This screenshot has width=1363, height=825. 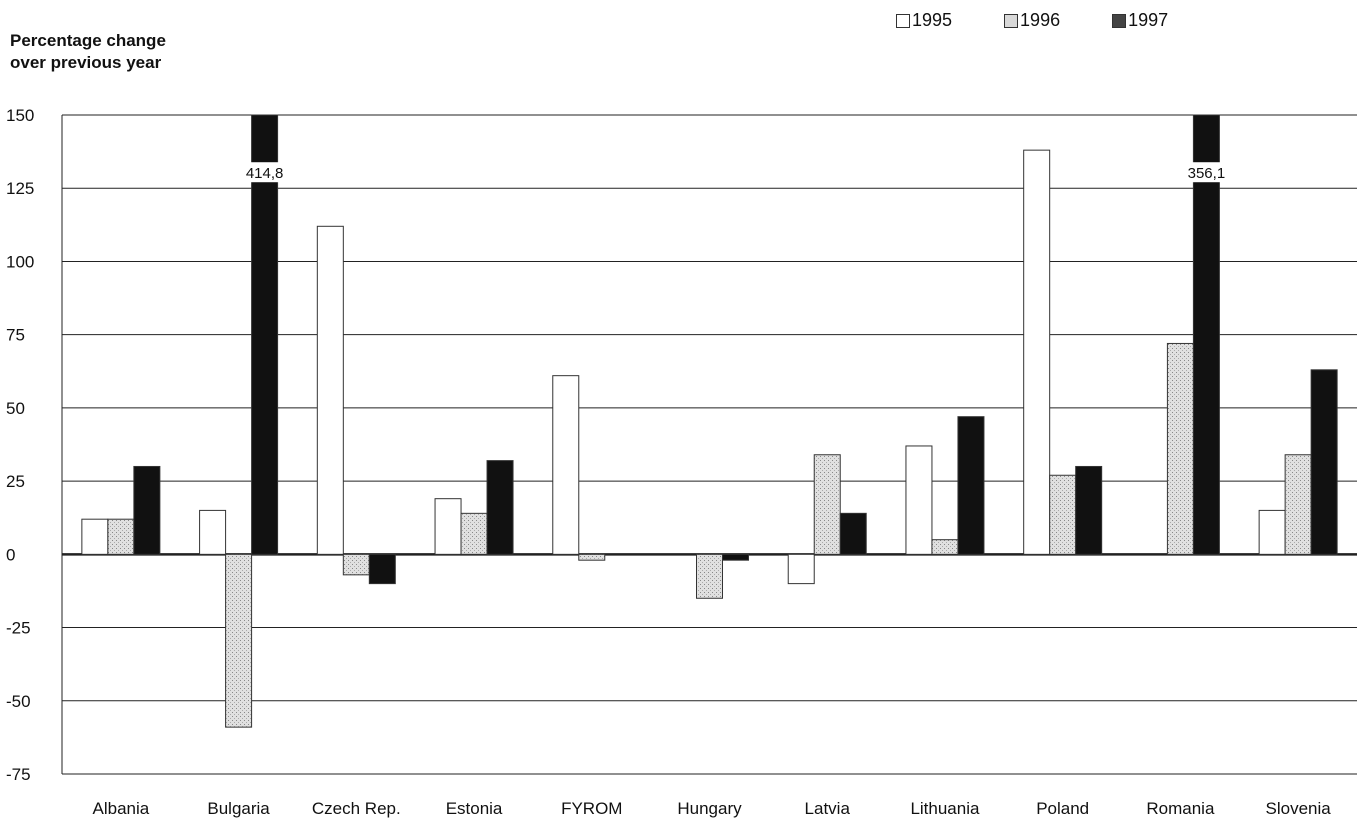 I want to click on legend-item-1995: 1995, so click(x=924, y=20).